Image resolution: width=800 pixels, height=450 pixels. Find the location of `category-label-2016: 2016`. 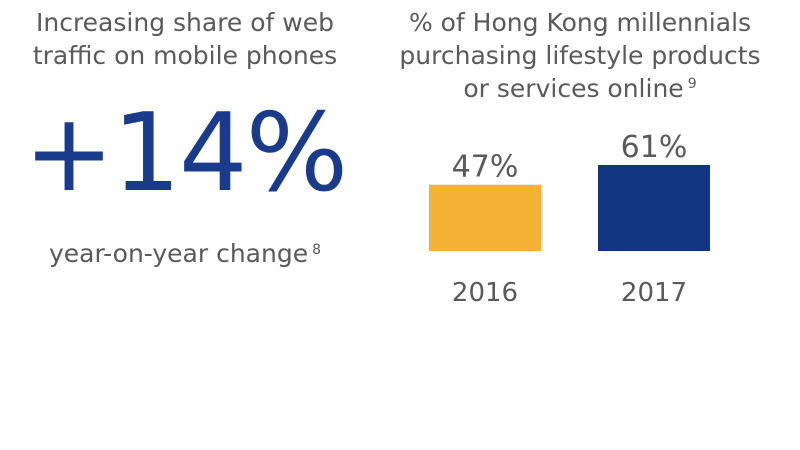

category-label-2016: 2016 is located at coordinates (485, 293).